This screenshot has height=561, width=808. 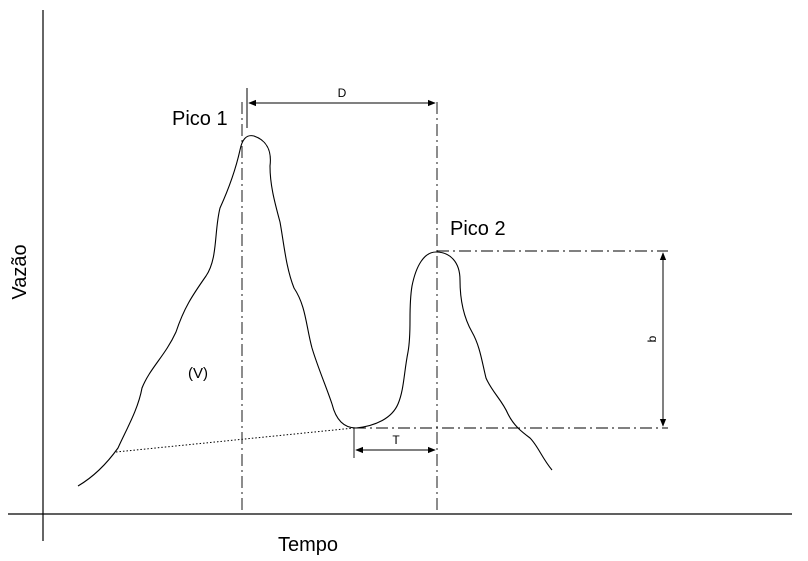 I want to click on peak2-label: Pico 2, so click(x=478, y=229).